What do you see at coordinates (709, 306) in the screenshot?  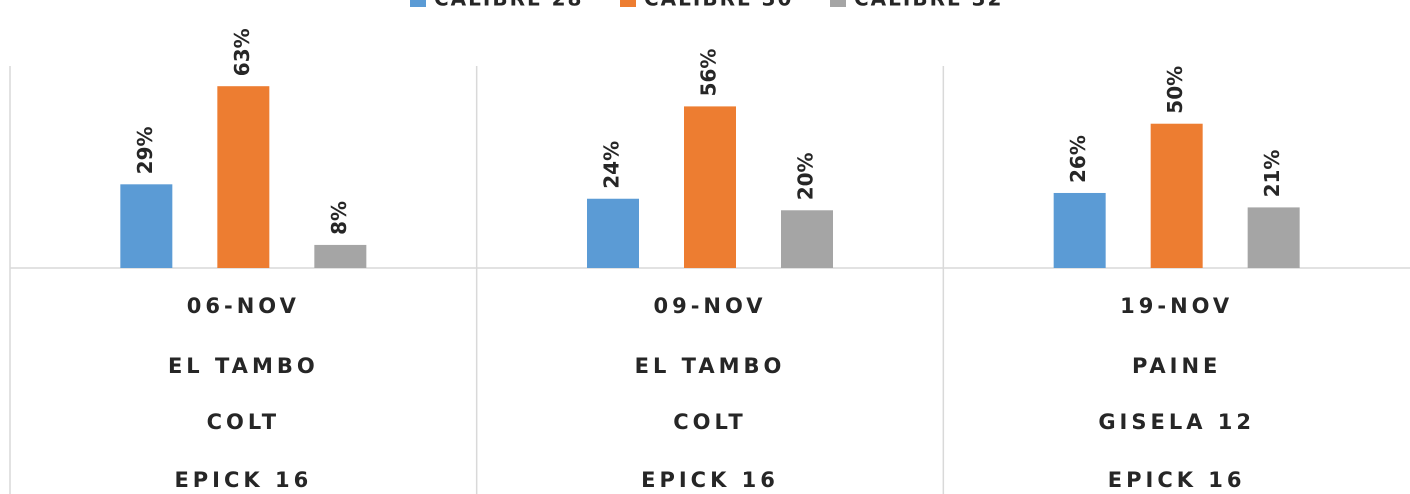 I see `x-category-label: 09-NOV` at bounding box center [709, 306].